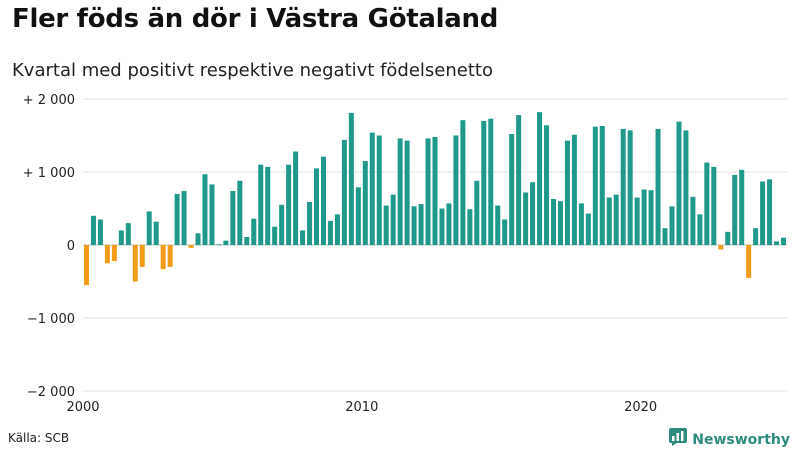 The width and height of the screenshot is (800, 451). Describe the element at coordinates (361, 407) in the screenshot. I see `x-tick-label: 2010` at that location.